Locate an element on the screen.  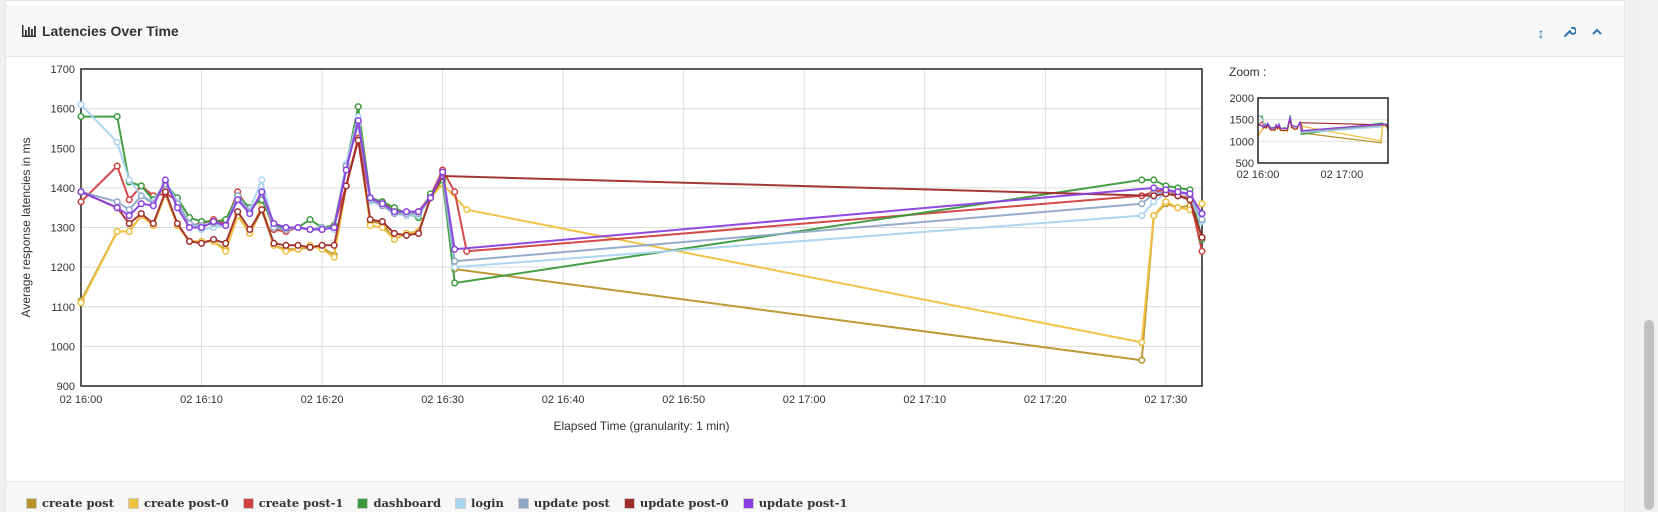
legend-item: update post is located at coordinates (563, 503).